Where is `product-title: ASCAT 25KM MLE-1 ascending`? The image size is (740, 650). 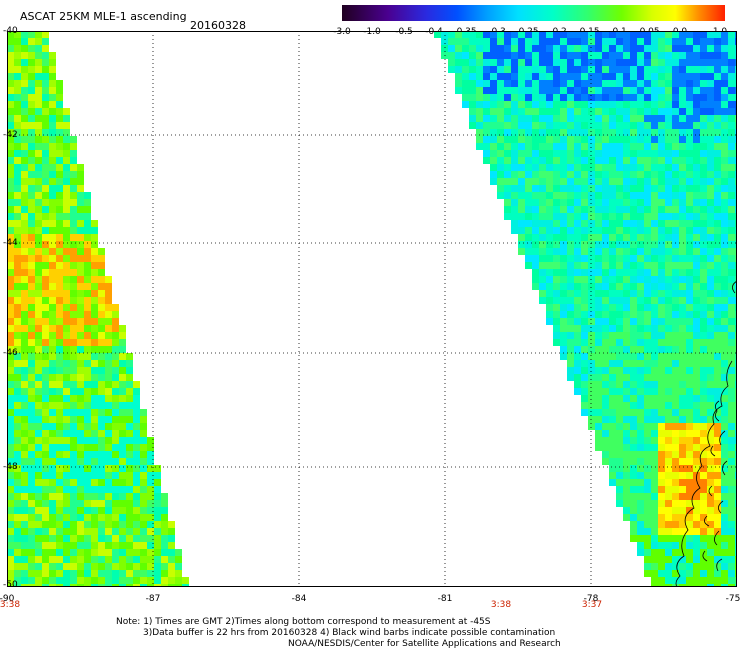
product-title: ASCAT 25KM MLE-1 ascending is located at coordinates (103, 16).